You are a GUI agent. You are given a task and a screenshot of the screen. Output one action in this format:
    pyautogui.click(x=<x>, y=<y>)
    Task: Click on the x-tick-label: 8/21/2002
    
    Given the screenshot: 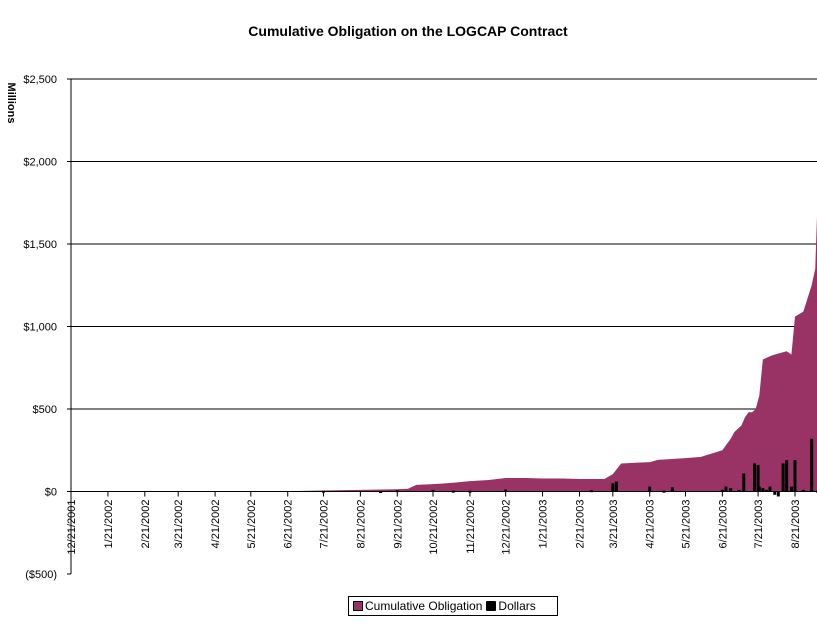 What is the action you would take?
    pyautogui.click(x=361, y=524)
    